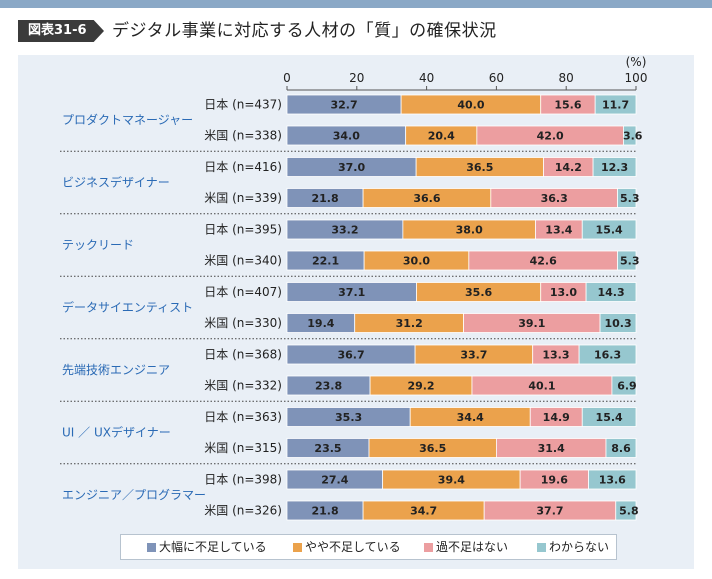 The height and width of the screenshot is (579, 712). I want to click on data-label: 36.7, so click(350, 355).